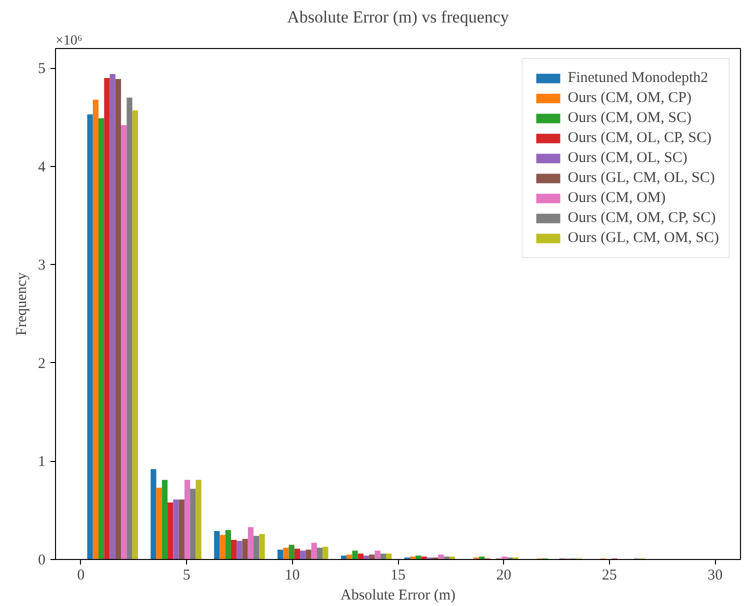 The image size is (744, 606). Describe the element at coordinates (715, 576) in the screenshot. I see `x-tick-label: 30` at that location.